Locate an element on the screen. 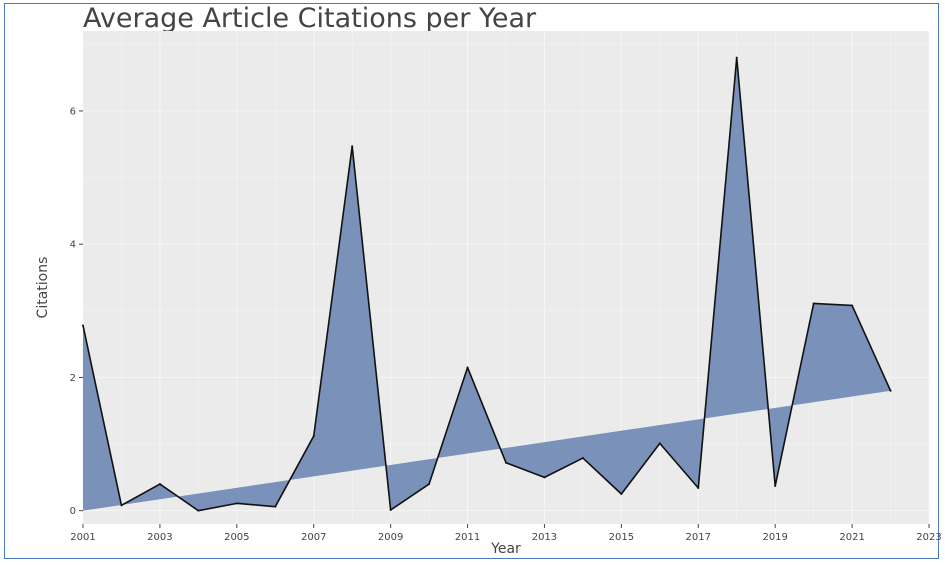  x-tick-label: 2013 is located at coordinates (544, 537).